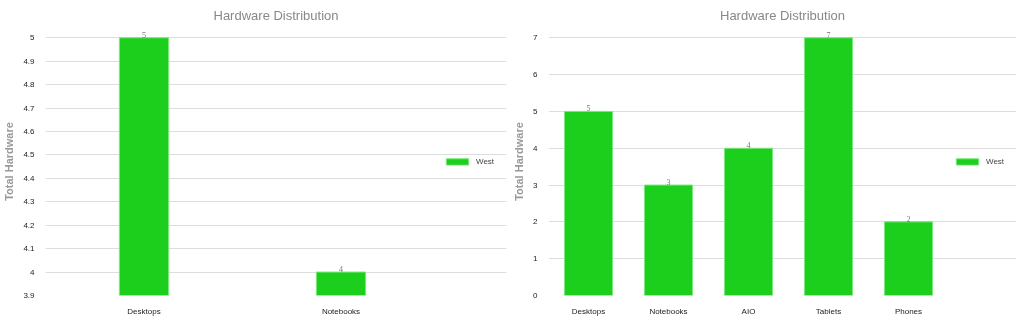 The height and width of the screenshot is (324, 1024). I want to click on x-tick-label: AIO, so click(748, 311).